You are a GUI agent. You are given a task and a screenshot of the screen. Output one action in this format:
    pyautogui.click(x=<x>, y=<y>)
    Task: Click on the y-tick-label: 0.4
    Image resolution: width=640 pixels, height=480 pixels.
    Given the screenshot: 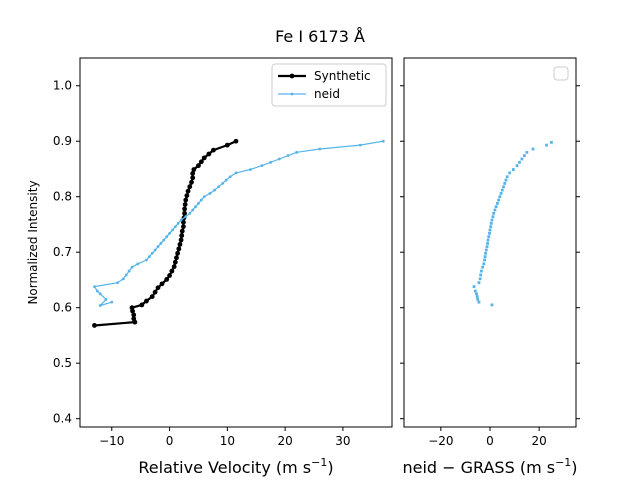 What is the action you would take?
    pyautogui.click(x=62, y=419)
    